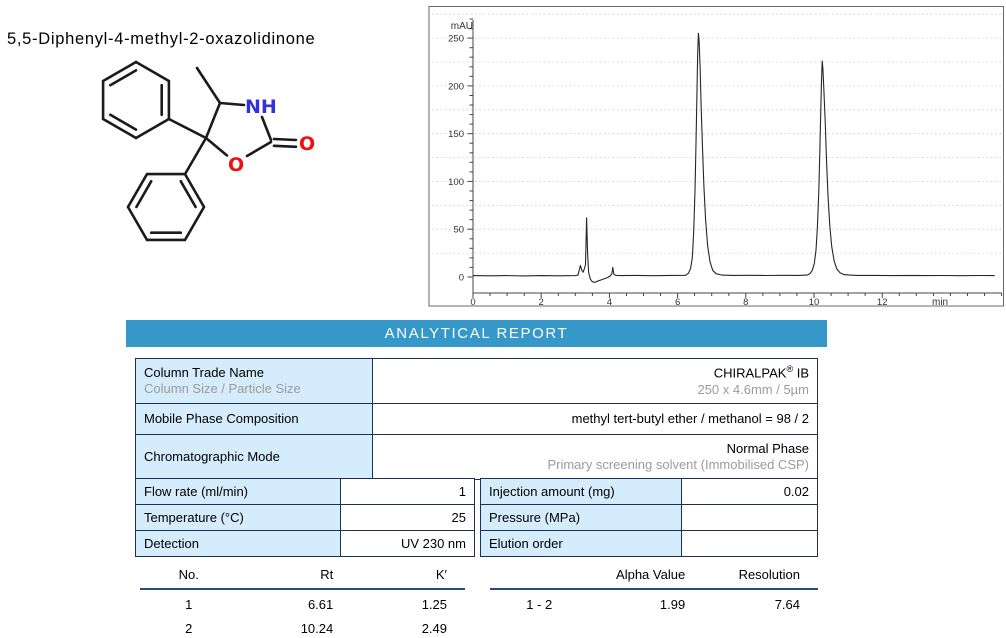 Image resolution: width=1006 pixels, height=638 pixels. Describe the element at coordinates (189, 577) in the screenshot. I see `header-no: No.` at that location.